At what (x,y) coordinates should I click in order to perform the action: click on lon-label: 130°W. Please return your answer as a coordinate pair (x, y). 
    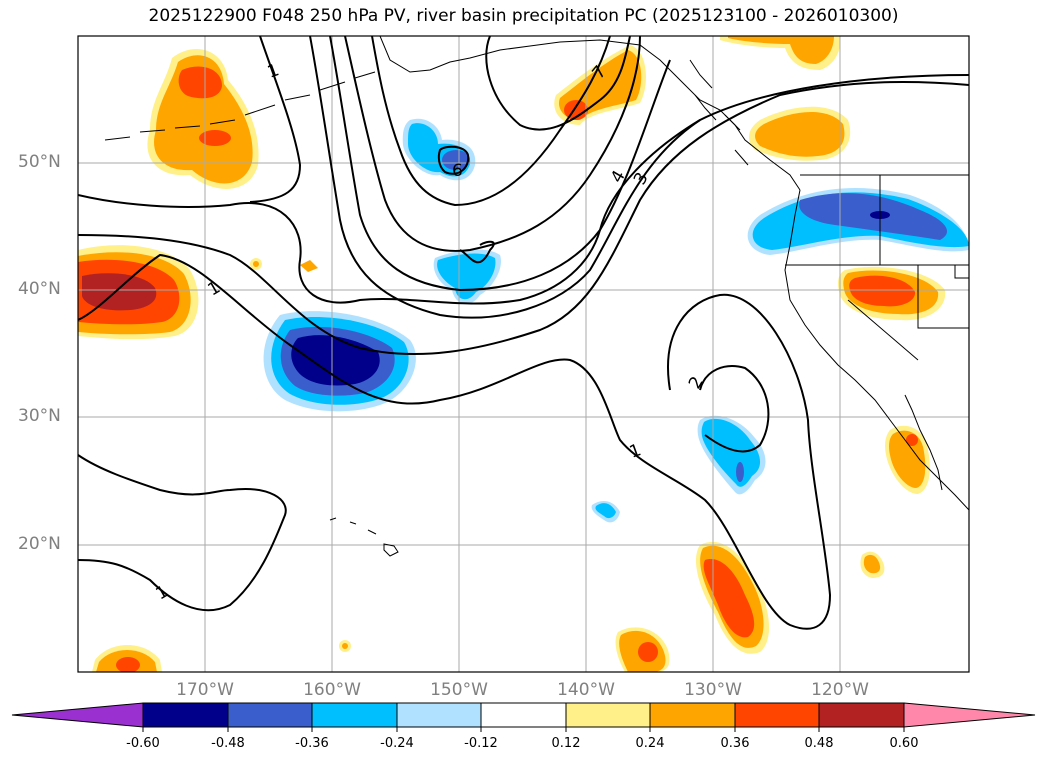
    Looking at the image, I should click on (713, 690).